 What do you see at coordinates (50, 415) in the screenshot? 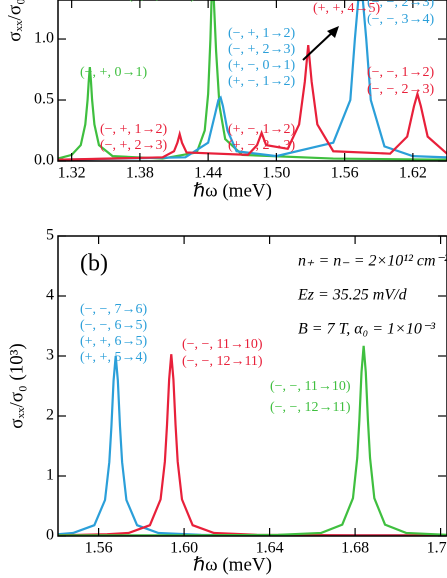
I see `y-tick-label: 2` at bounding box center [50, 415].